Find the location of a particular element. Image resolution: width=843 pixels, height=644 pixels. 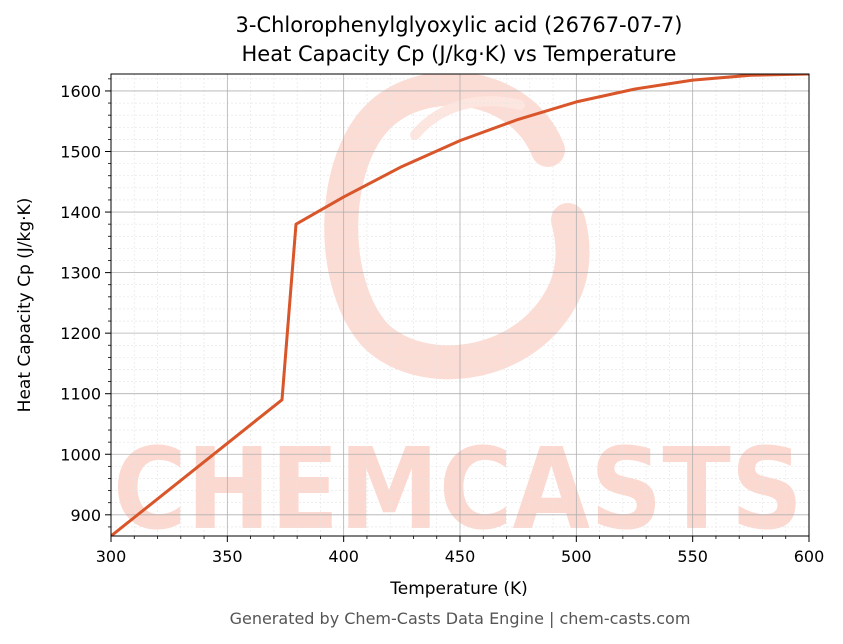

y-tick-label: 1300 is located at coordinates (80, 273).